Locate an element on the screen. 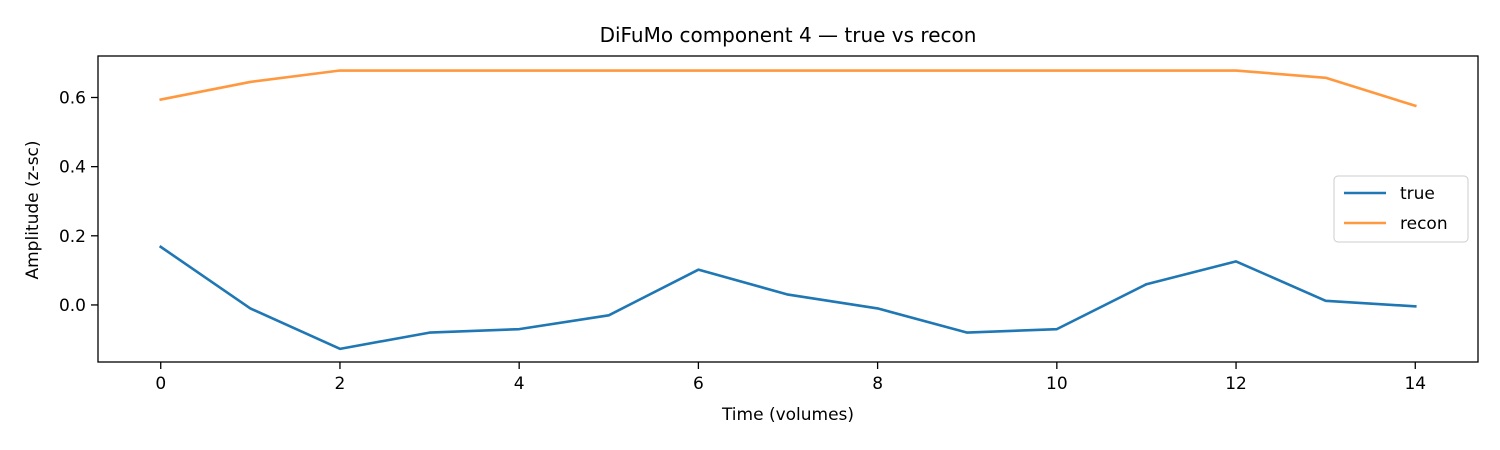 The image size is (1500, 450). x-tick-label: 4 is located at coordinates (519, 384).